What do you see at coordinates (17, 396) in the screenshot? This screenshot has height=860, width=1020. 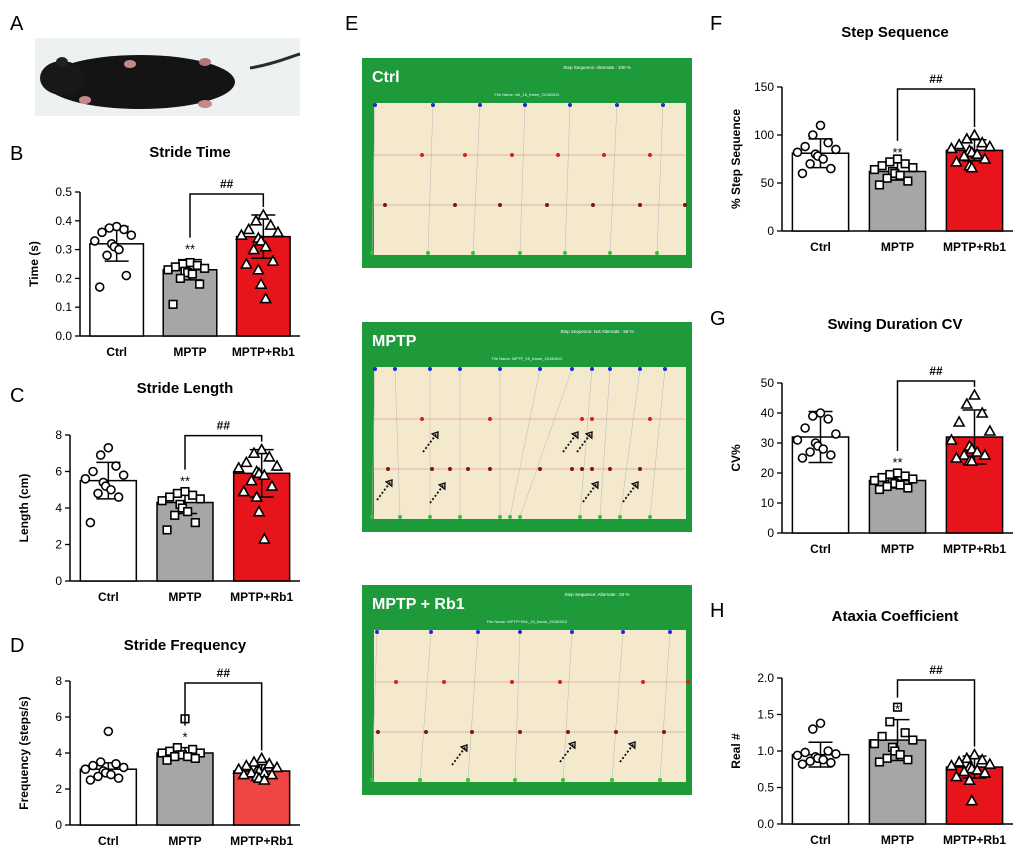 I see `panel-letter-c: C` at bounding box center [17, 396].